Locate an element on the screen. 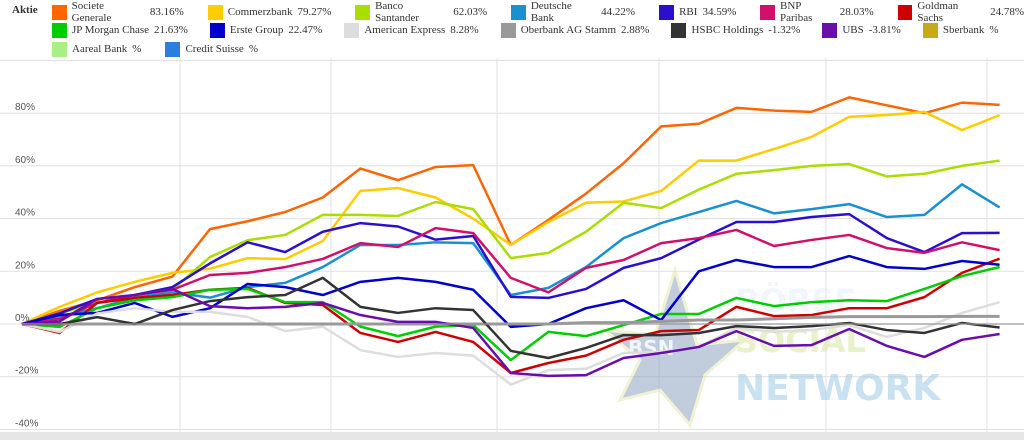  legend-label: UBS is located at coordinates (853, 30).